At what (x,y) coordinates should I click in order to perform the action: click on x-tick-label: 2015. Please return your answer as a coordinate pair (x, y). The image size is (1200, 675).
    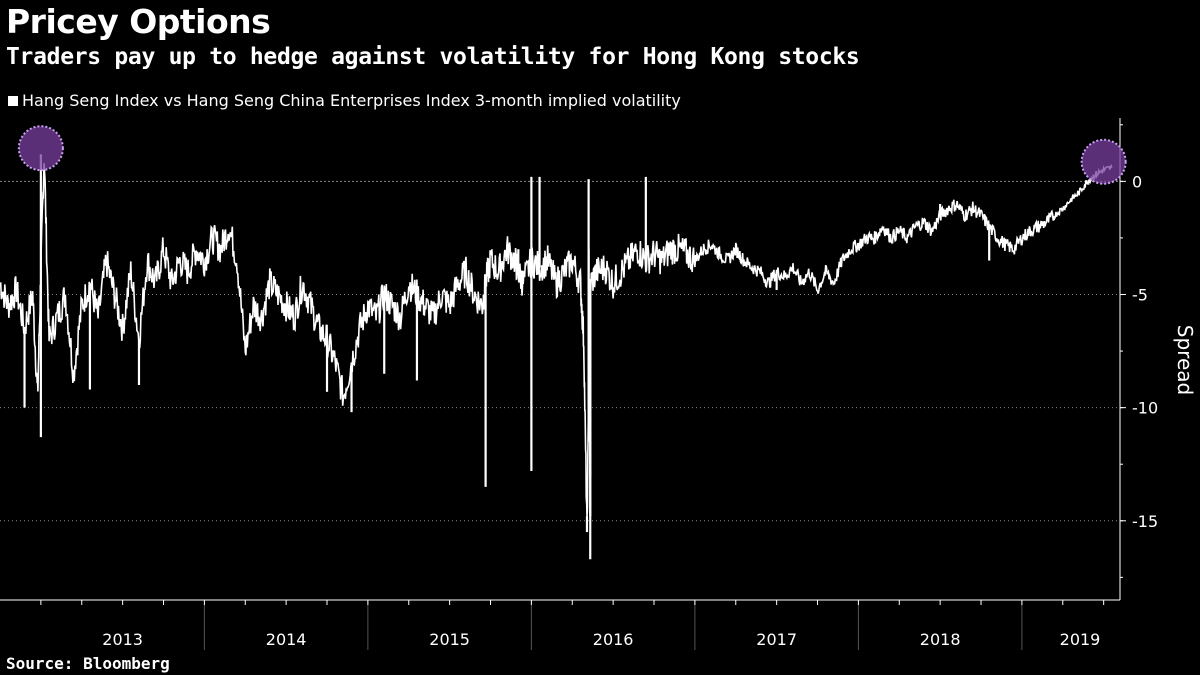
    Looking at the image, I should click on (449, 639).